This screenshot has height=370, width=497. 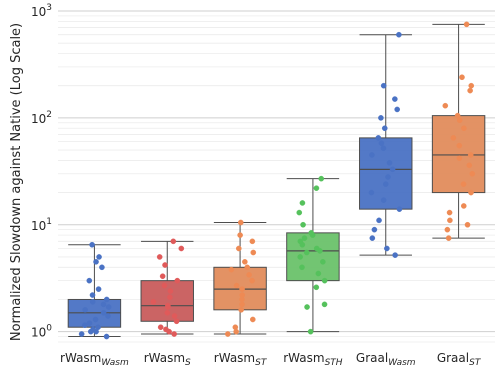 I want to click on x-tick-label-2: rWasmST, so click(x=241, y=359).